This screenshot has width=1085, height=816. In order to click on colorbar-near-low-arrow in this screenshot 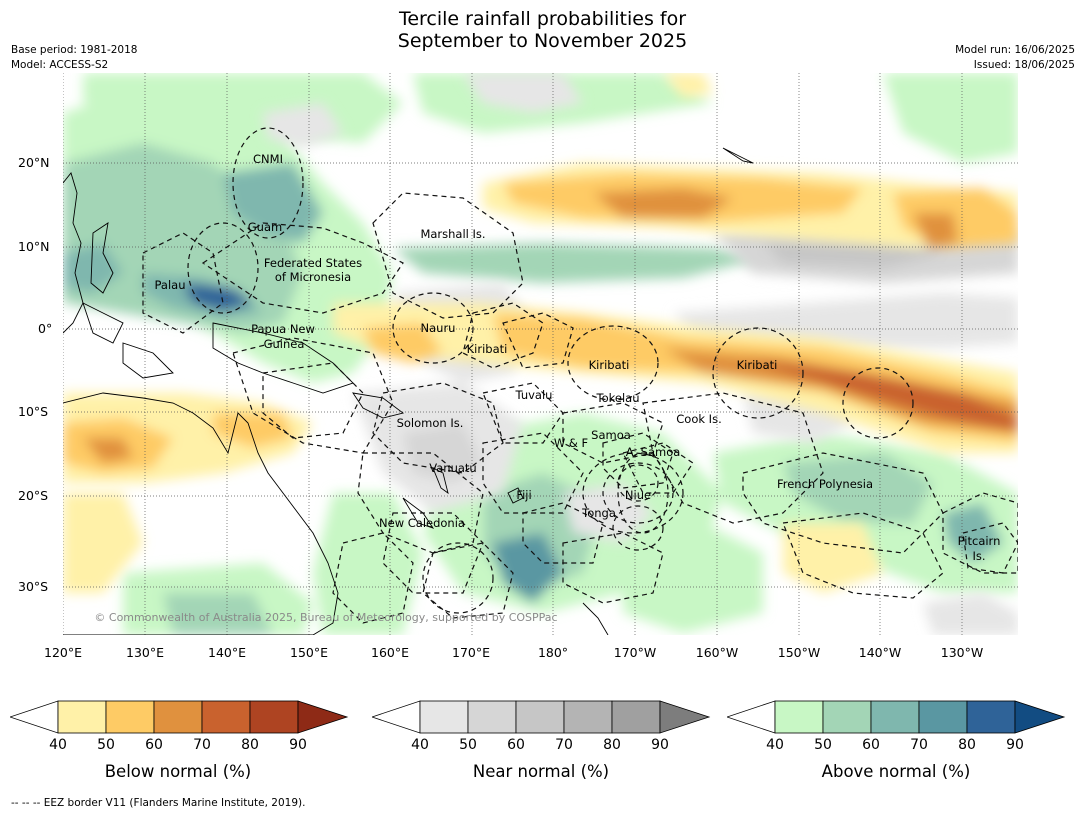, I will do `click(396, 717)`.